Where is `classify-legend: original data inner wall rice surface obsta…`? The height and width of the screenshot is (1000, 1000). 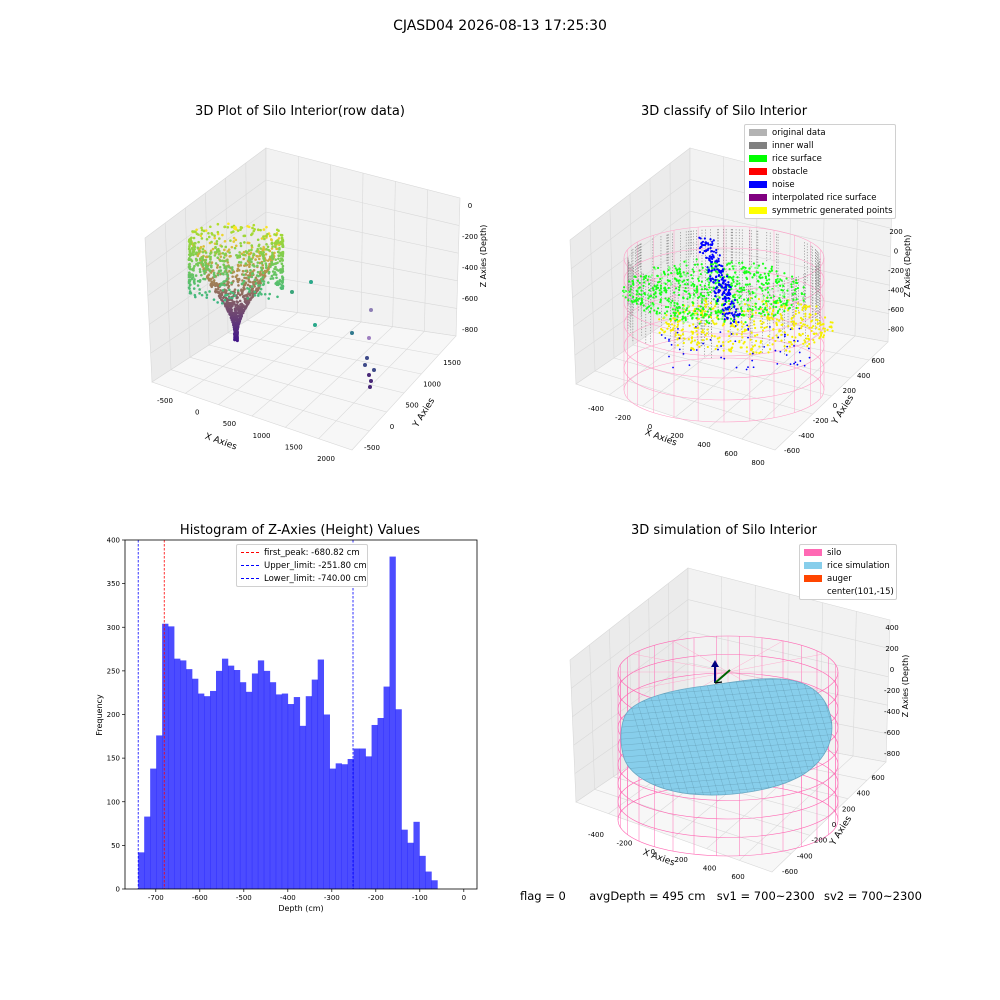 classify-legend: original data inner wall rice surface obsta… is located at coordinates (820, 171).